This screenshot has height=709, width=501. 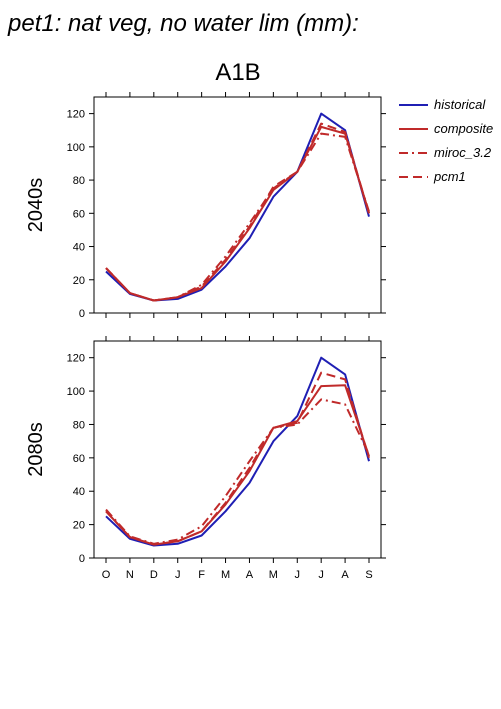 I want to click on legend-item: miroc_3.2, so click(x=445, y=152).